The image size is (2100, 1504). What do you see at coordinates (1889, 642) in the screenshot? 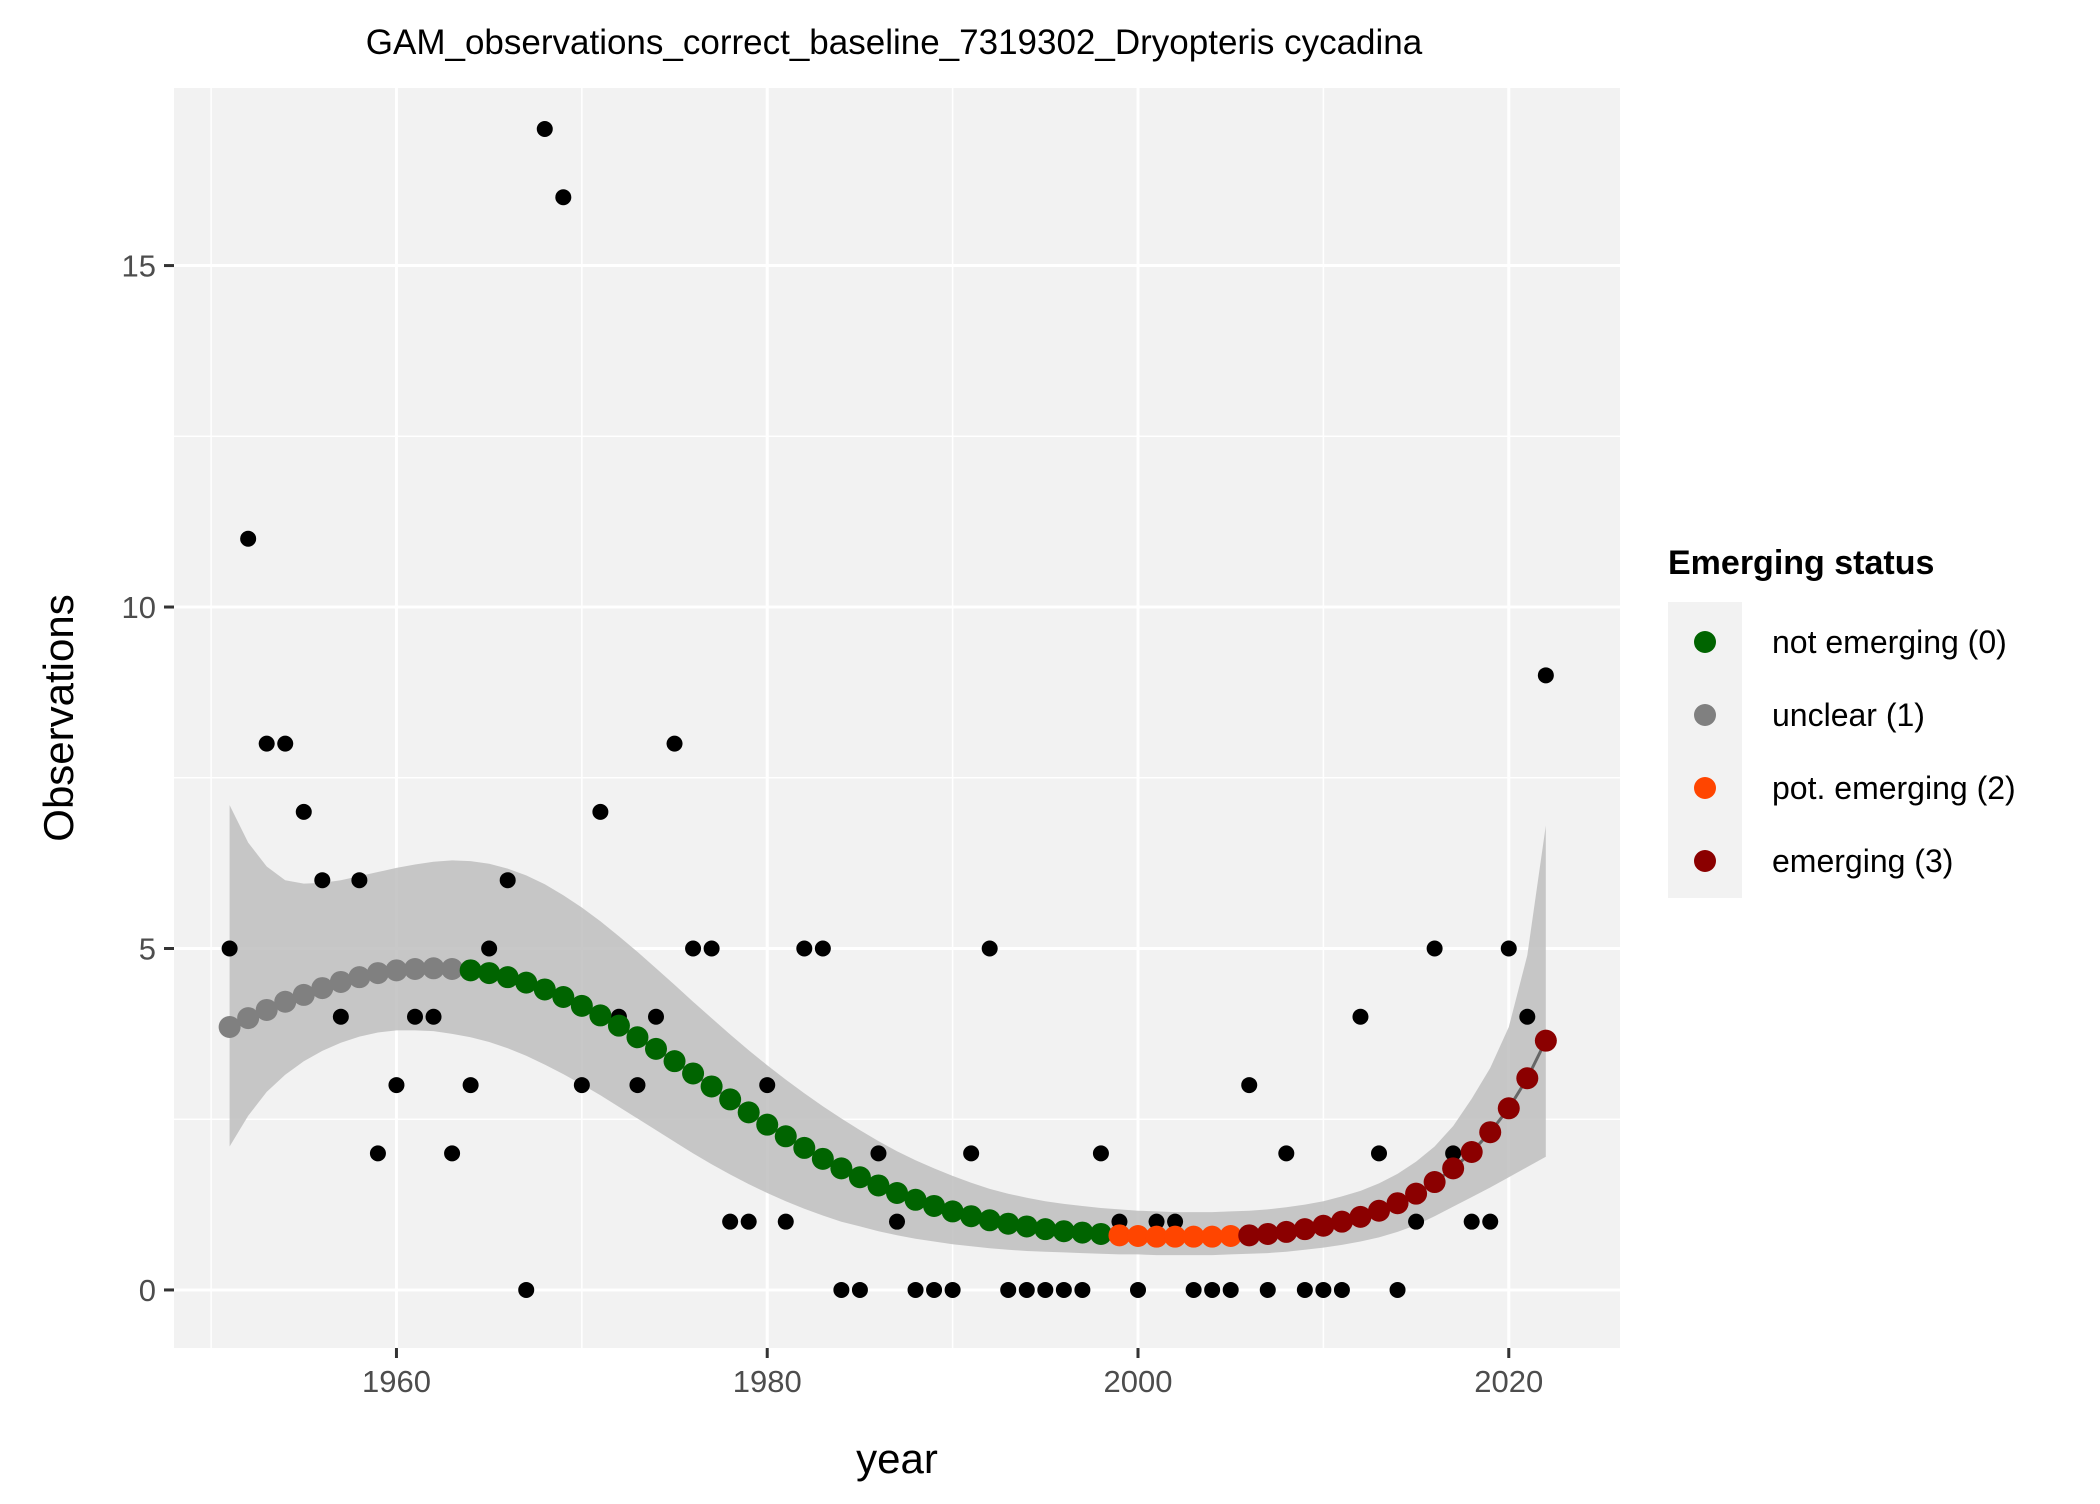
I see `legend-label: not emerging (0)` at bounding box center [1889, 642].